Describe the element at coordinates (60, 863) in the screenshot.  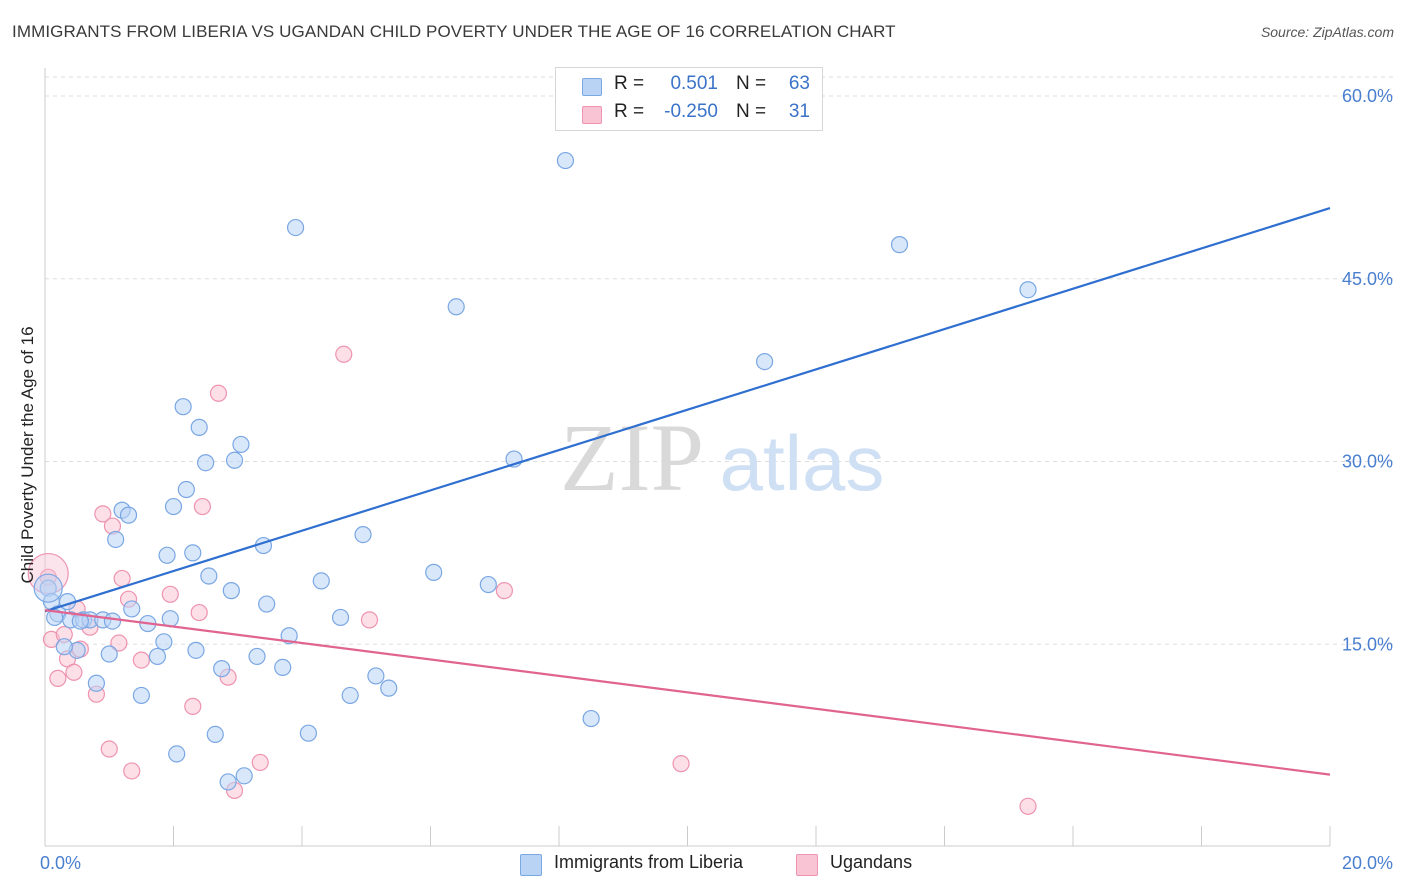
I see `x-tick-label: 0.0%` at that location.